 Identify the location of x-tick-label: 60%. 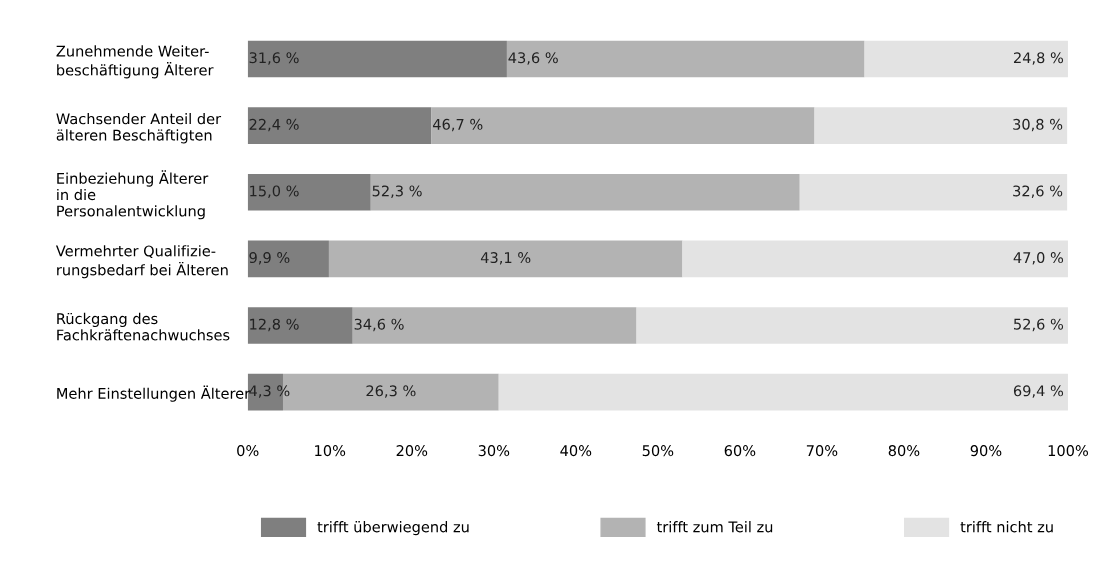
(740, 451).